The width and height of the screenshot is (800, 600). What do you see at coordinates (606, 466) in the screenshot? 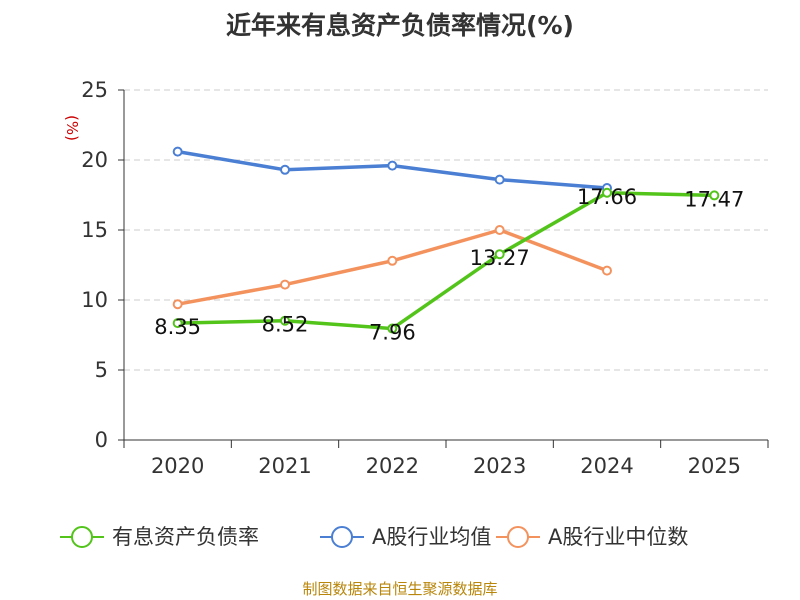
I see `x-tick-label: 2024` at bounding box center [606, 466].